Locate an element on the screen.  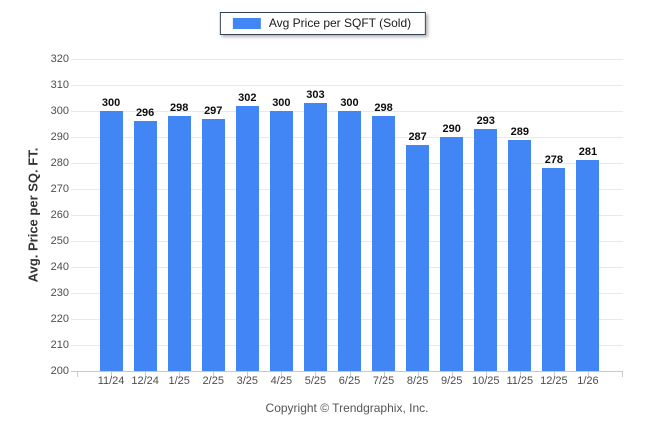
x-tick-label: 3/25 is located at coordinates (247, 381).